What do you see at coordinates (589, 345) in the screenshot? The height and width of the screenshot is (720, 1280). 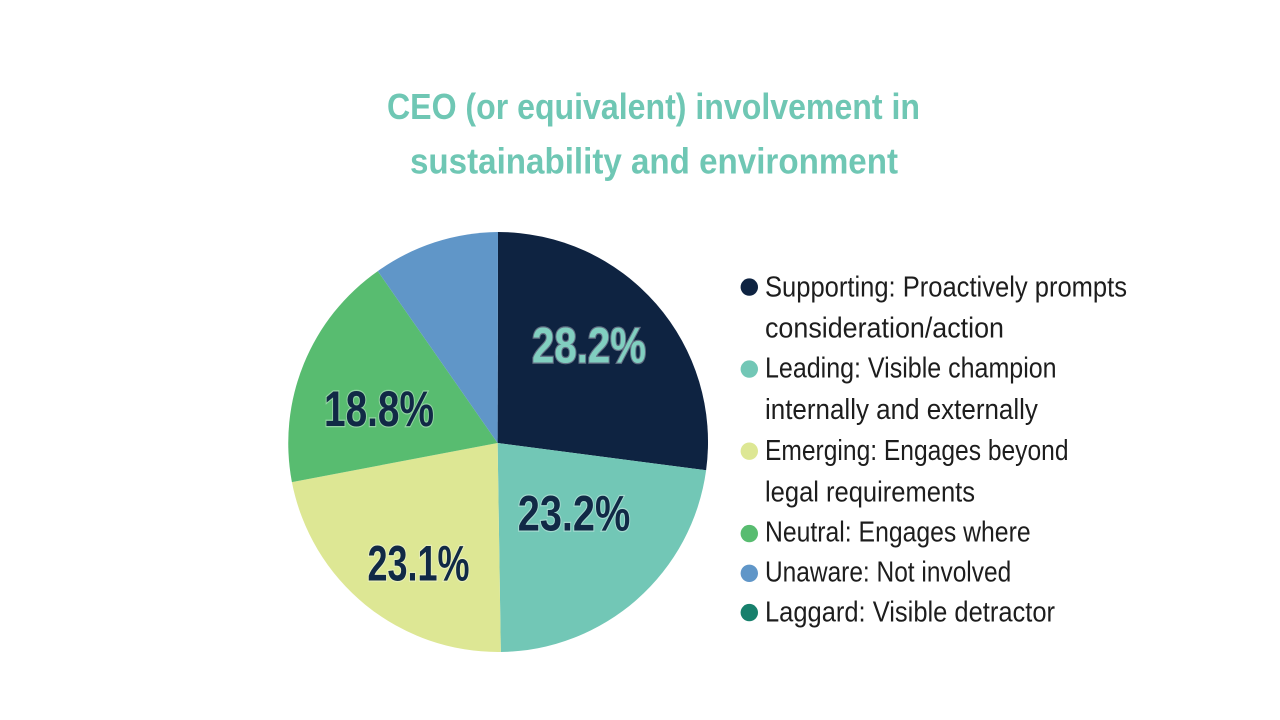 I see `svg-text: 28.2%` at bounding box center [589, 345].